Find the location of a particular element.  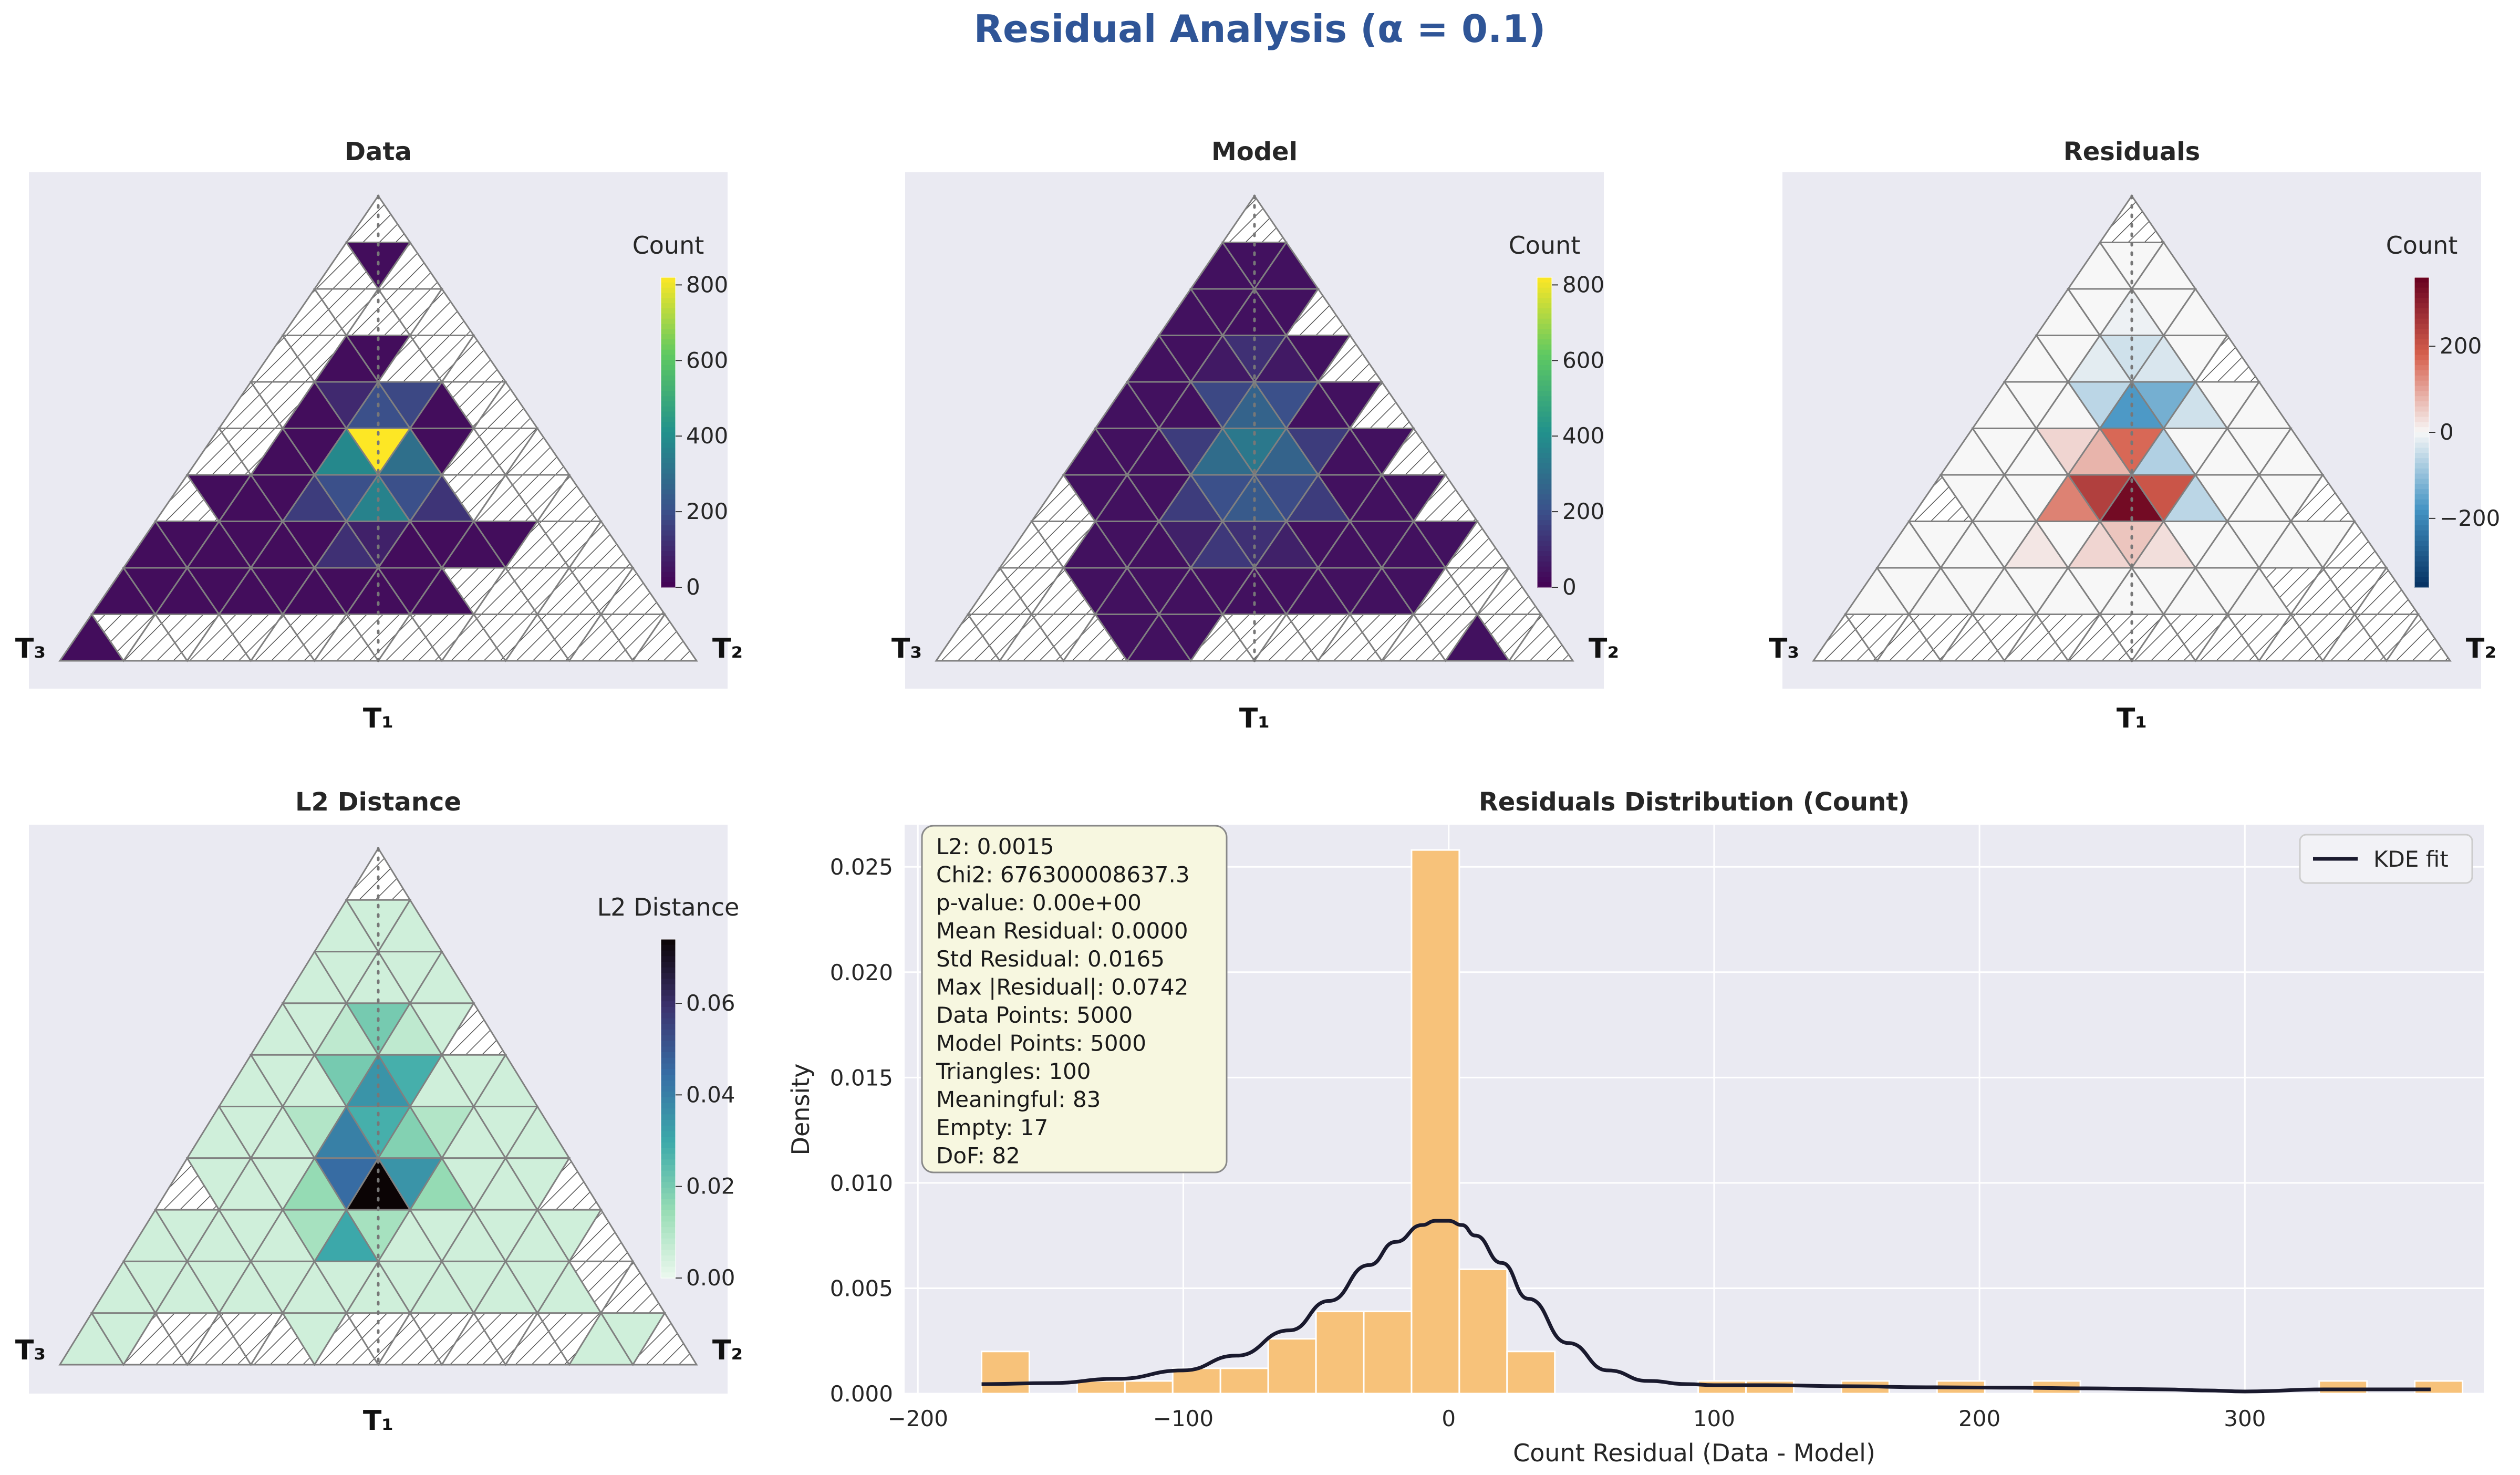

panel-title: L2 Distance is located at coordinates (378, 802).